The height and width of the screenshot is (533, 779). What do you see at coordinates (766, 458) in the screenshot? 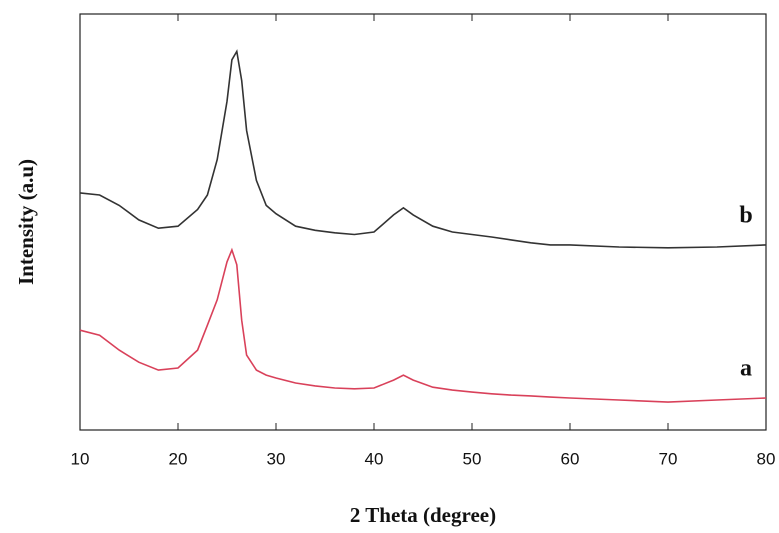
I see `x-tick-label: 80` at bounding box center [766, 458].